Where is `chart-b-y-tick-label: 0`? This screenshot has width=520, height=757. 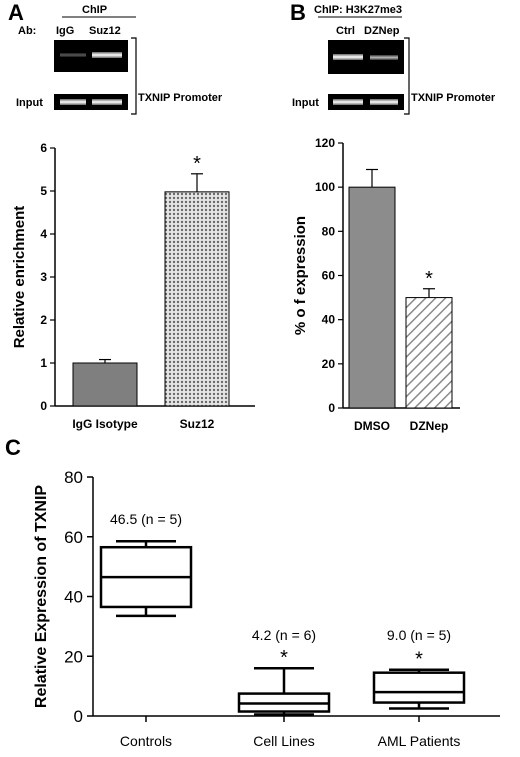 chart-b-y-tick-label: 0 is located at coordinates (331, 408).